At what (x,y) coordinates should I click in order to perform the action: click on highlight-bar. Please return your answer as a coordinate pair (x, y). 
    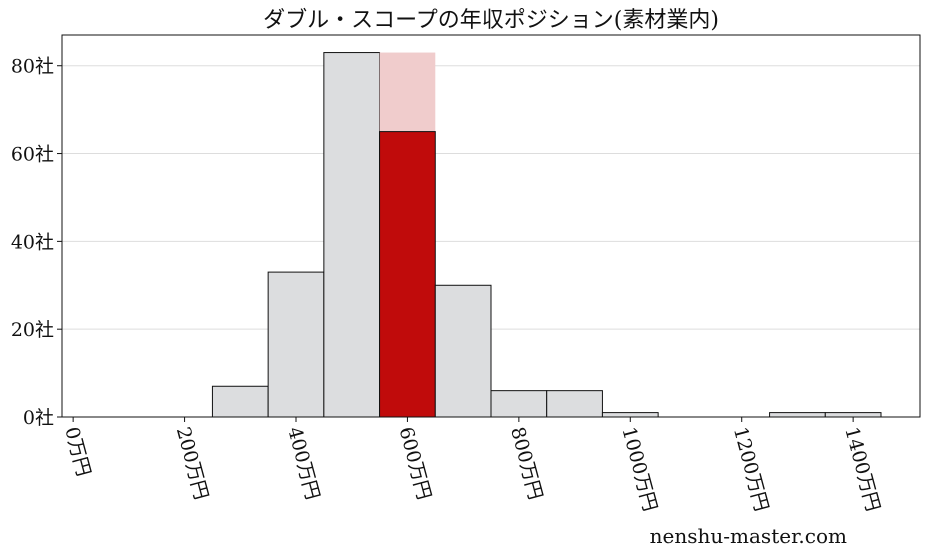
    Looking at the image, I should click on (407, 274).